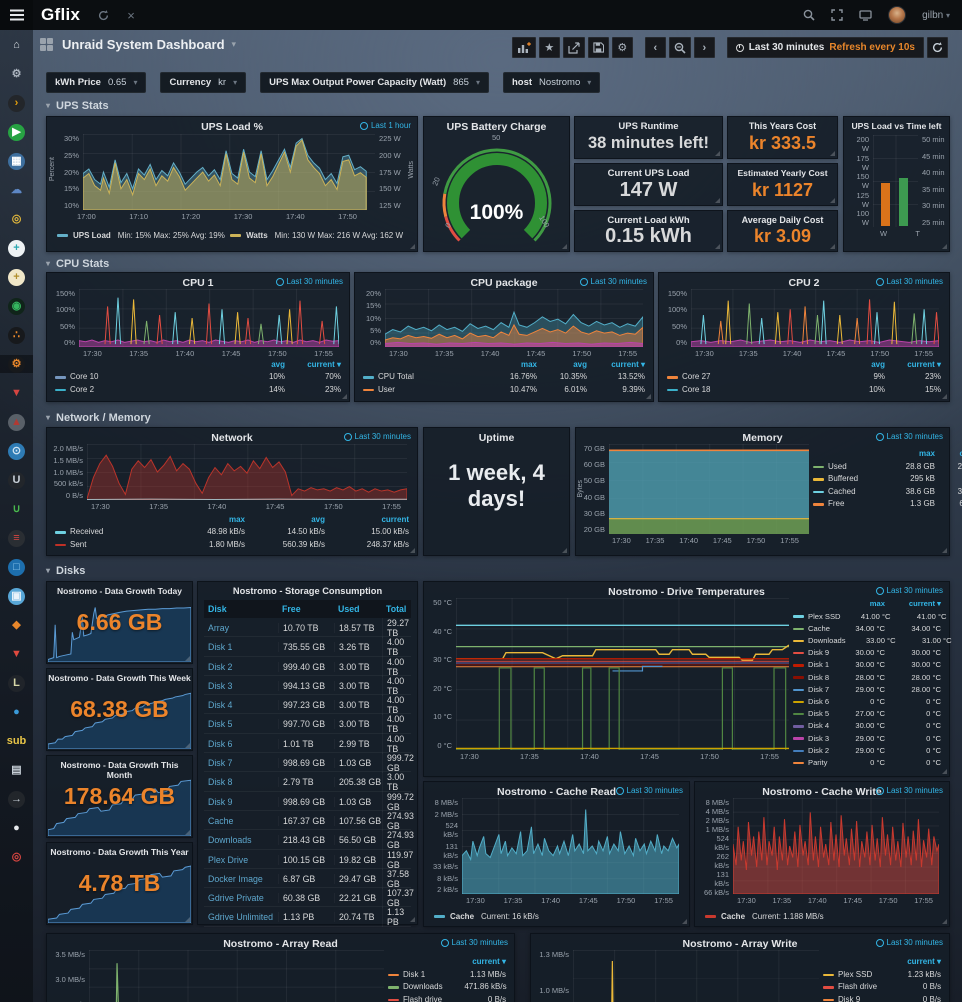 The image size is (962, 1002). What do you see at coordinates (198, 283) in the screenshot?
I see `panel-title: CPU 1` at bounding box center [198, 283].